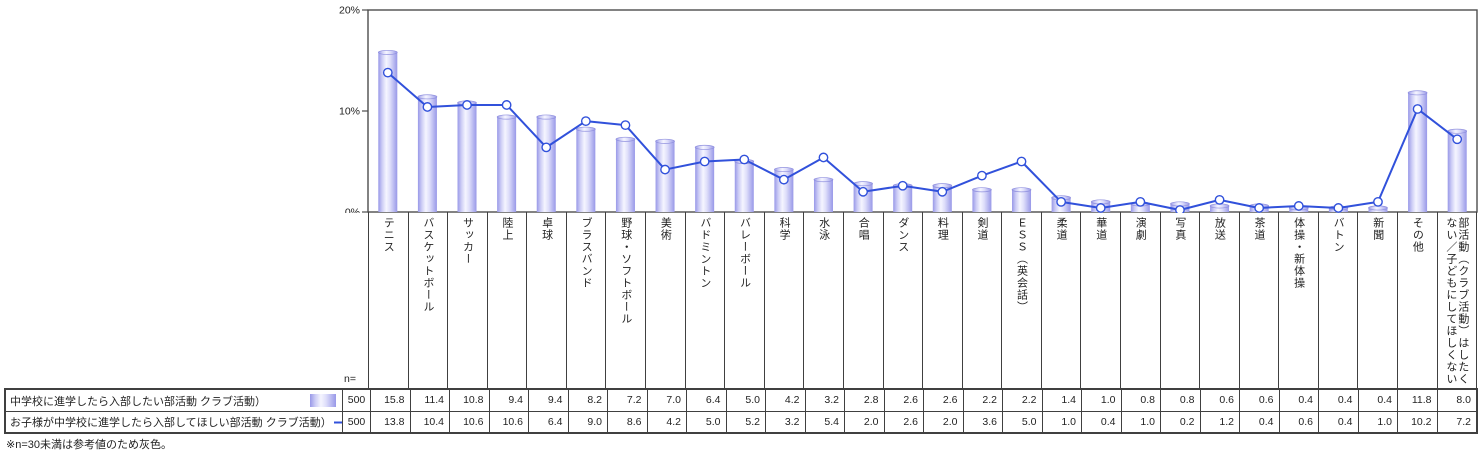 This screenshot has height=453, width=1484. I want to click on category-label: 新聞, so click(1377, 229).